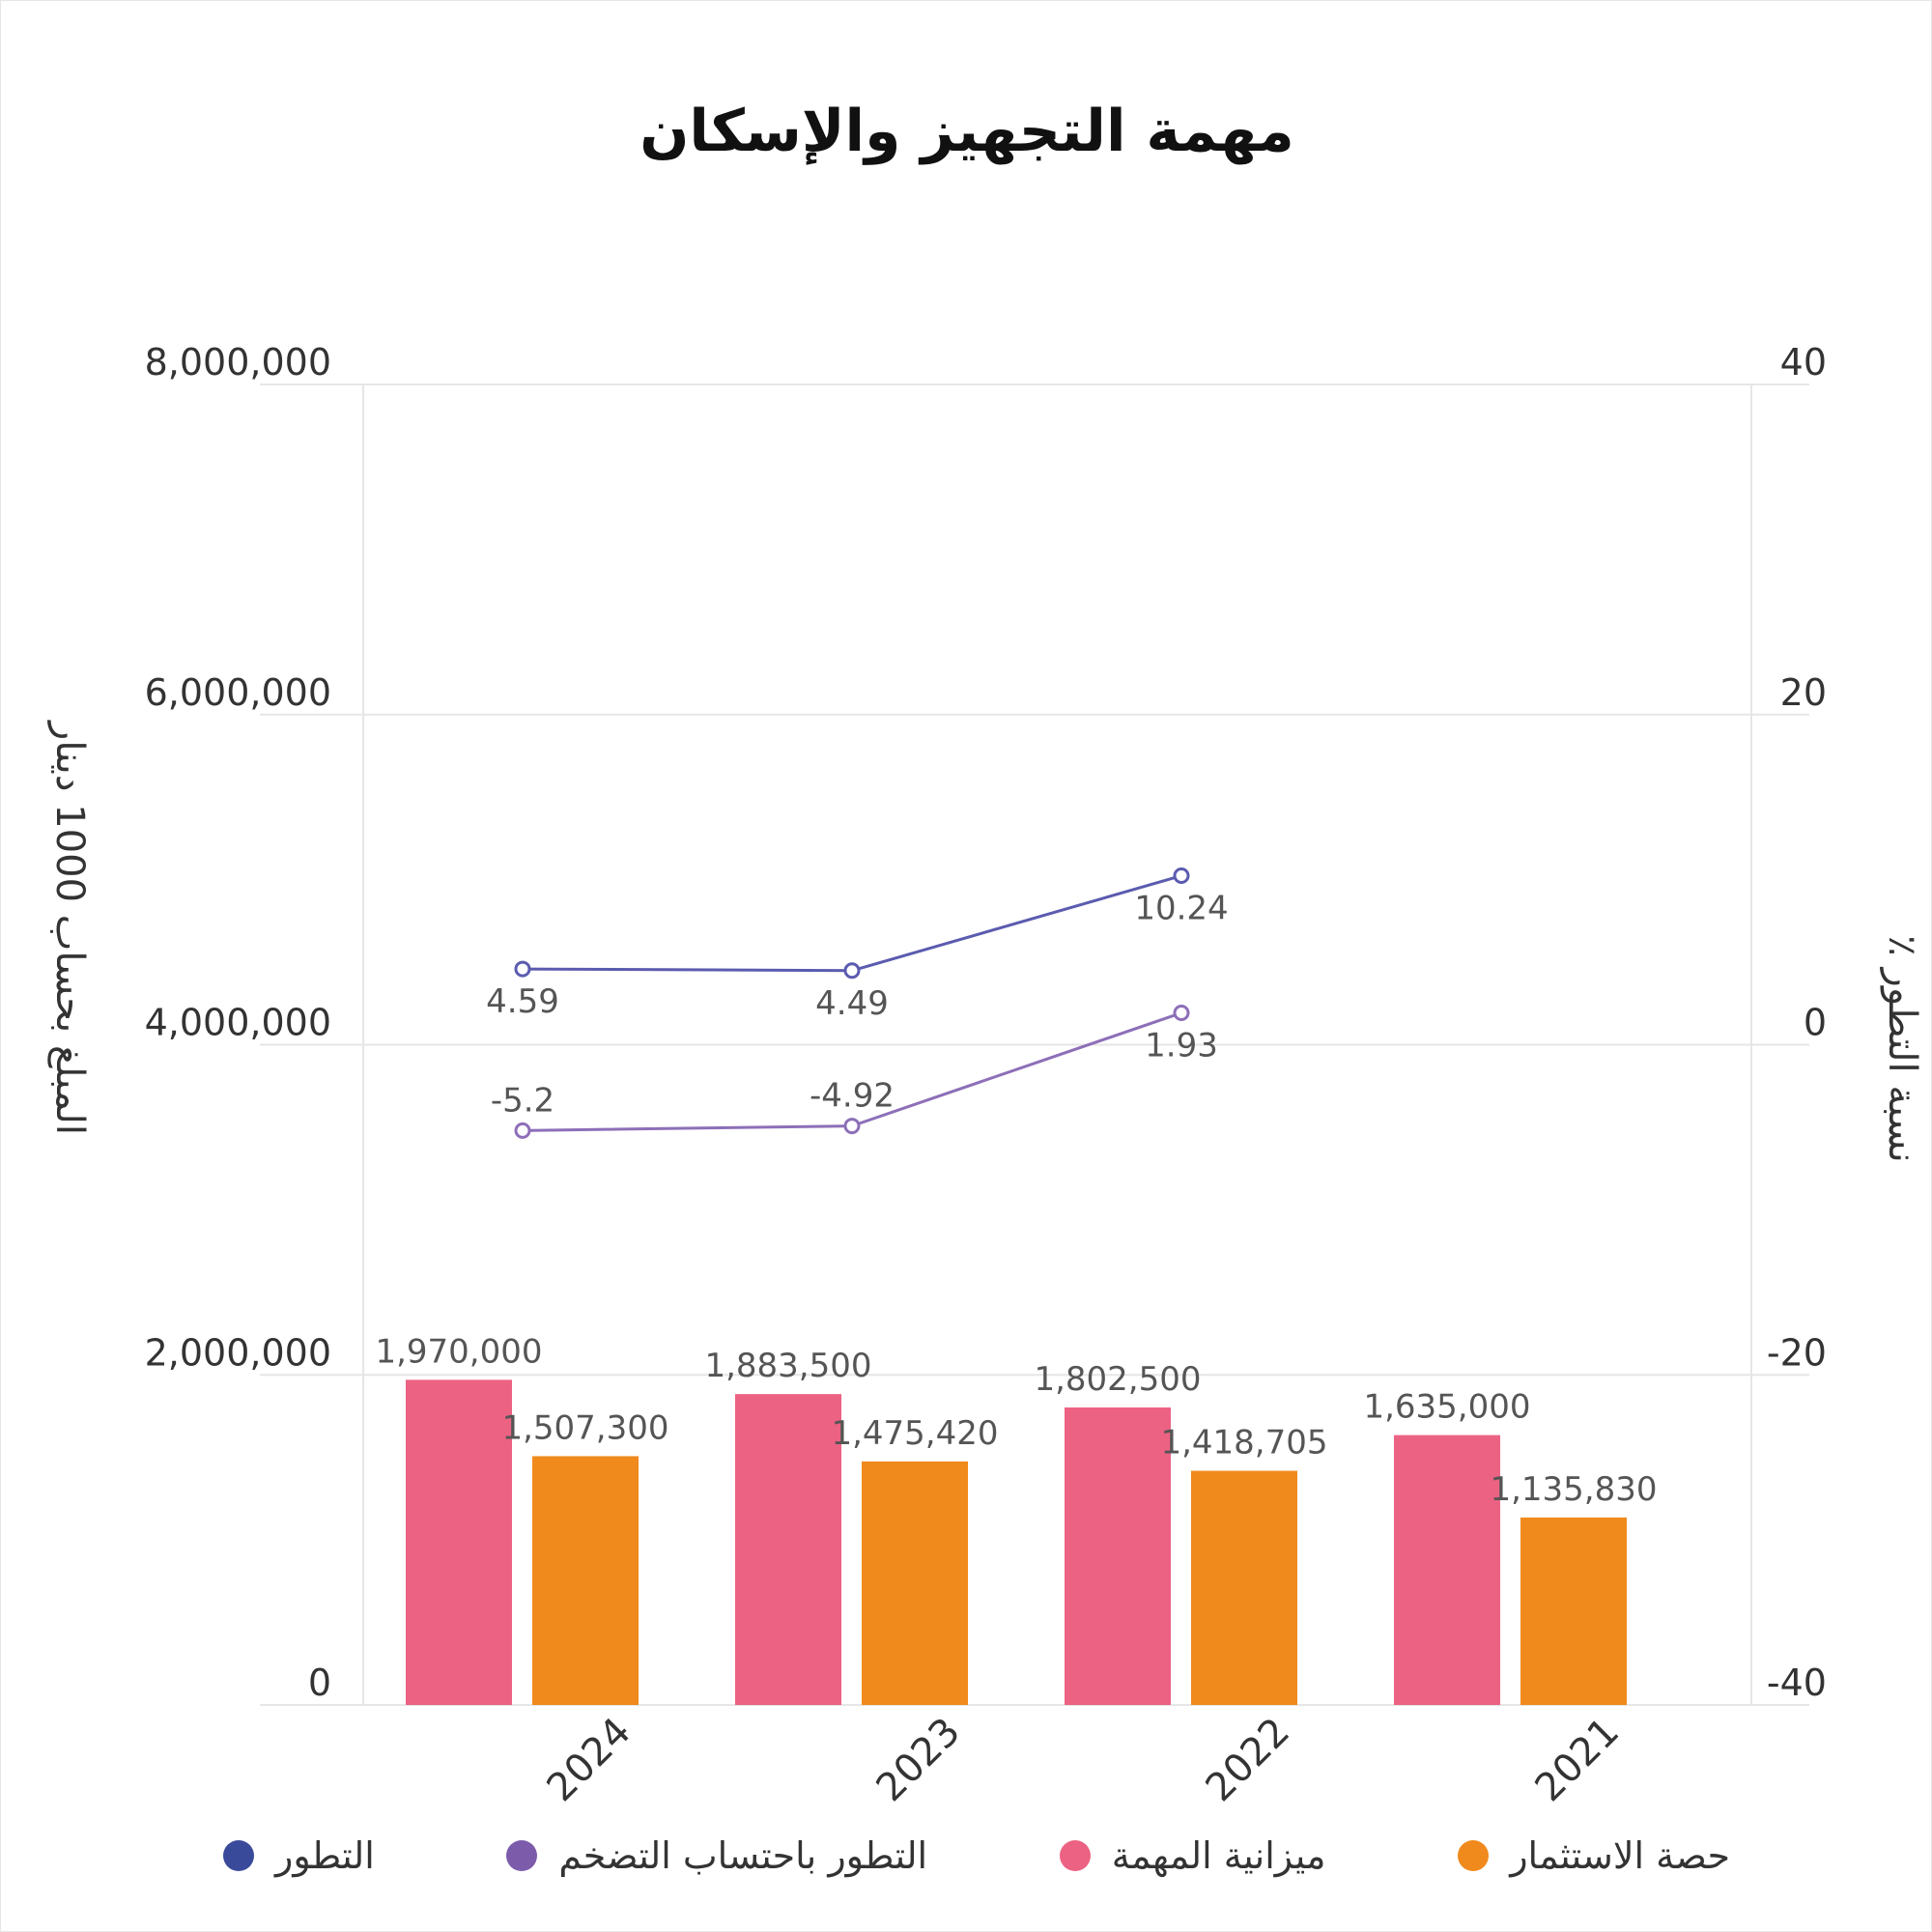  Describe the element at coordinates (914, 1433) in the screenshot. I see `bar-data-label: 1,475,420` at that location.